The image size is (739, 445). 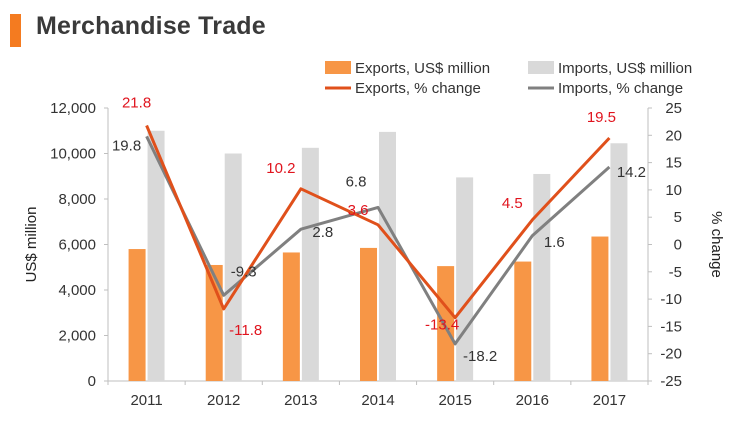 What do you see at coordinates (126, 145) in the screenshot?
I see `imports-change-label: 19.8` at bounding box center [126, 145].